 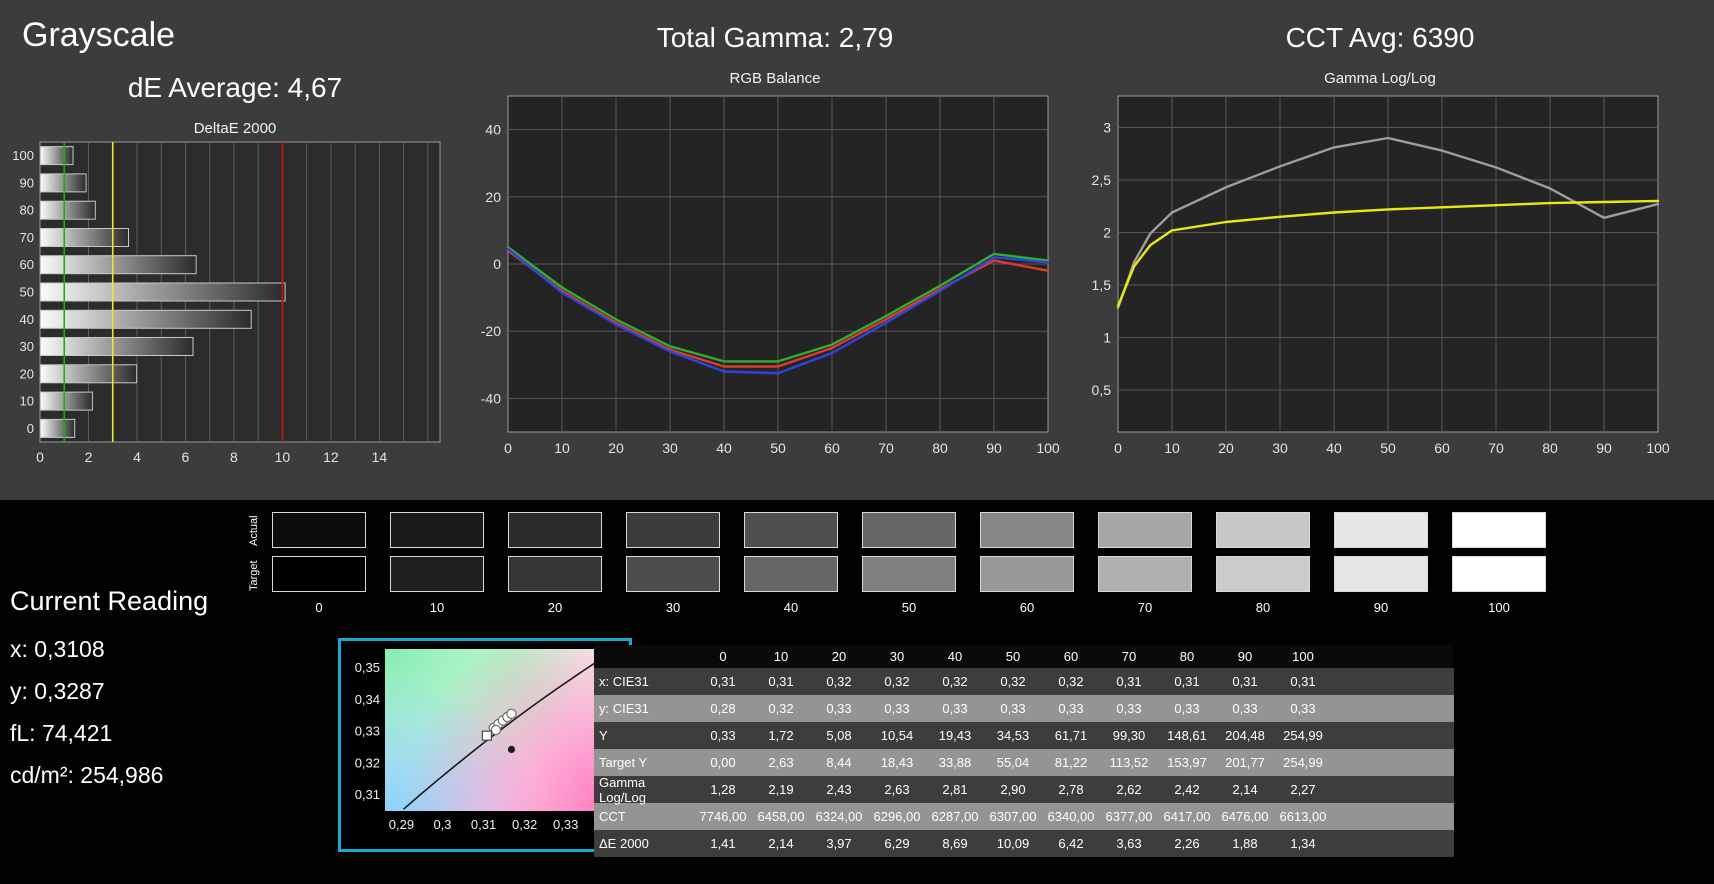 I want to click on table-value-cell: 1,41, so click(x=723, y=843).